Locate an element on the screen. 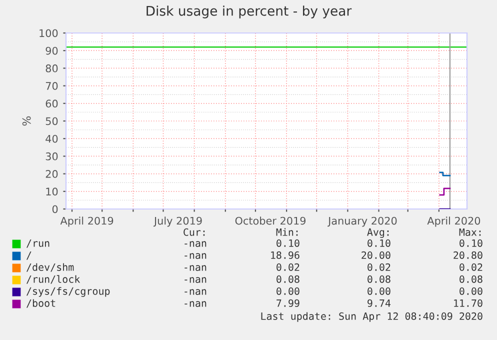  y-tick-label: 100 is located at coordinates (49, 33).